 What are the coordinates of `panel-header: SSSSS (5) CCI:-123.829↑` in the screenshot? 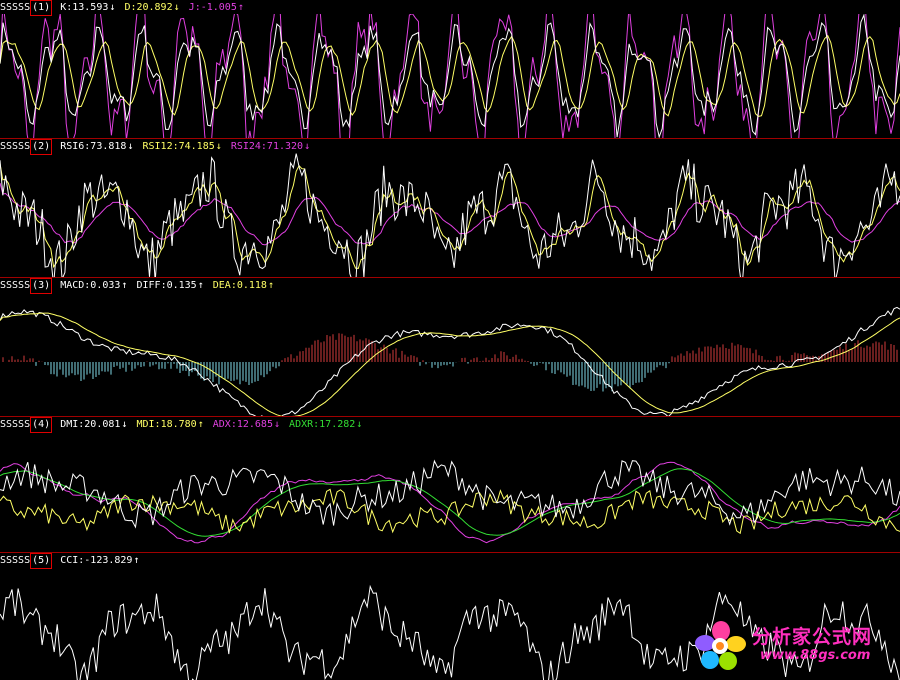 It's located at (71, 561).